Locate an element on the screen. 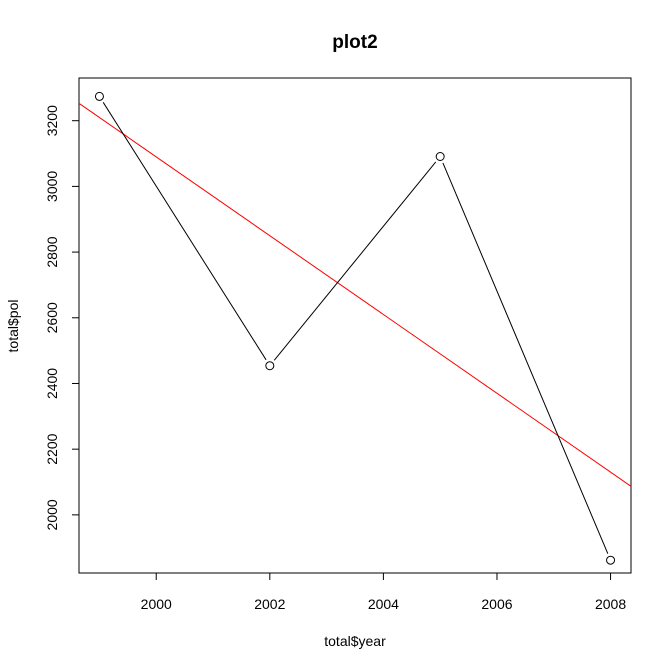 This screenshot has width=672, height=672. y-tick-label: 2600 is located at coordinates (52, 317).